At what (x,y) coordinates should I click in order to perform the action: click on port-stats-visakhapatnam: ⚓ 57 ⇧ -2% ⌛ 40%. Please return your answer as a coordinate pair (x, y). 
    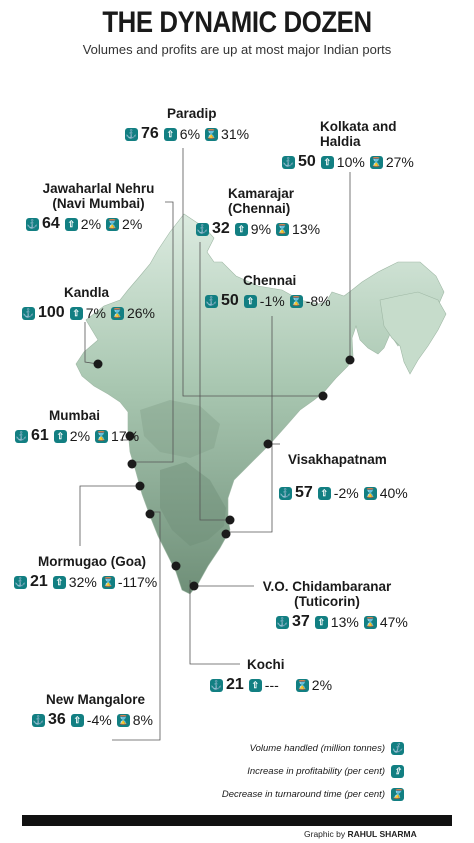
    Looking at the image, I should click on (344, 493).